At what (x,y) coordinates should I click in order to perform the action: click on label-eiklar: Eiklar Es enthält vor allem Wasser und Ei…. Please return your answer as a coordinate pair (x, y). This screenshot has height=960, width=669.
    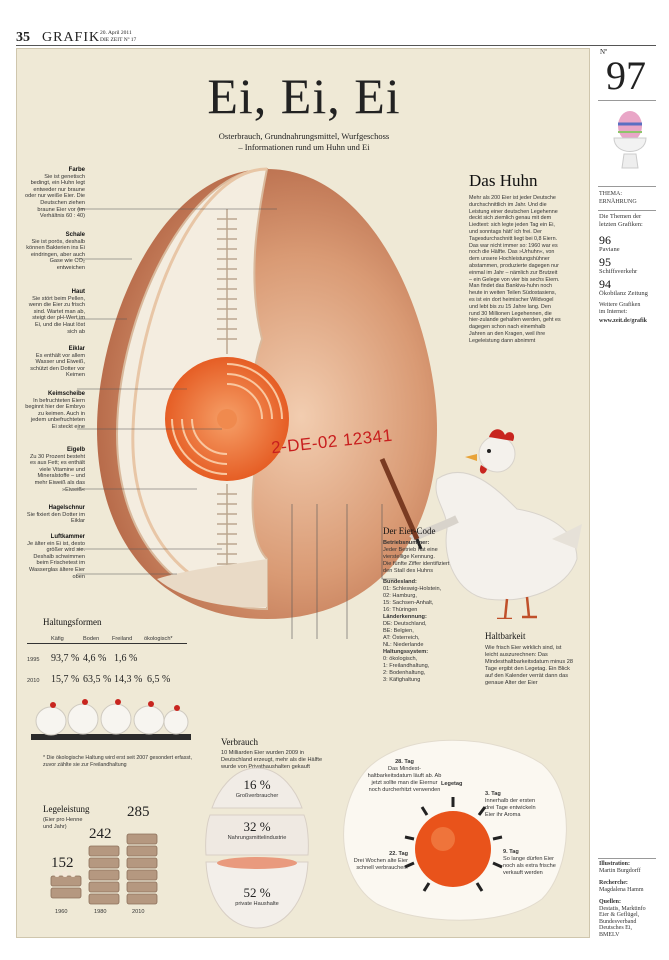
    Looking at the image, I should click on (57, 362).